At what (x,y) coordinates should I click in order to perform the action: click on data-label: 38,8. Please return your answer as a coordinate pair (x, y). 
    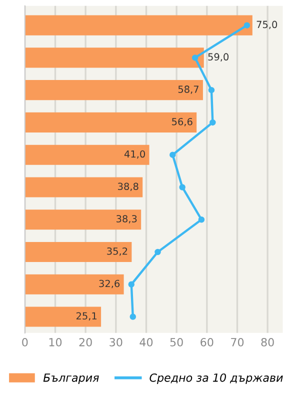
    Looking at the image, I should click on (128, 187).